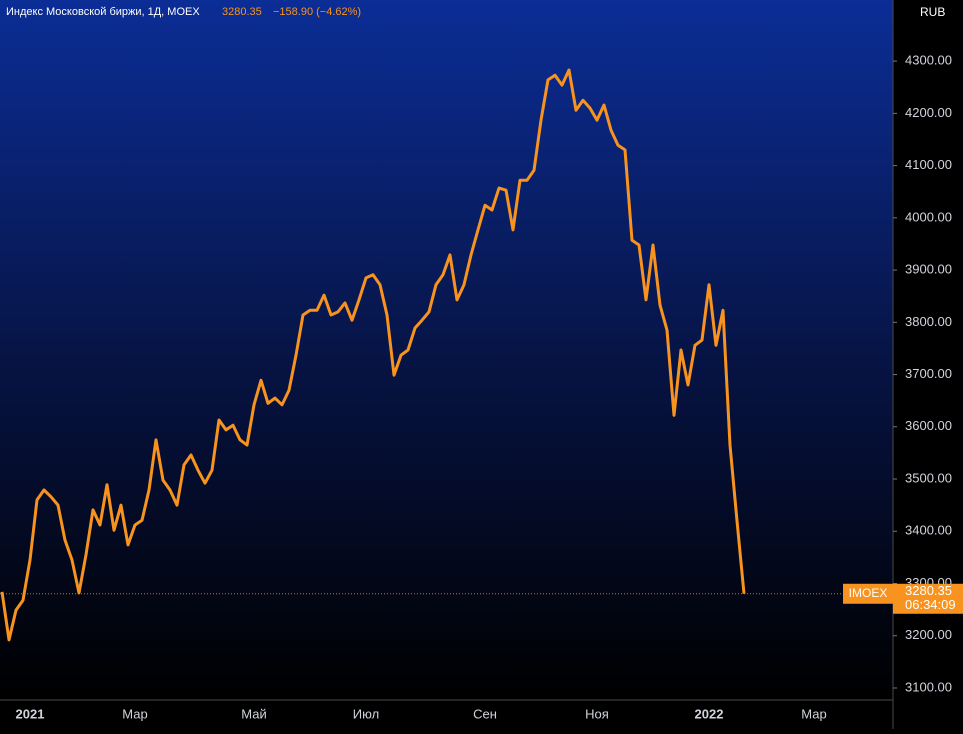 Image resolution: width=963 pixels, height=734 pixels. I want to click on price-tag-value: 3280.35, so click(928, 590).